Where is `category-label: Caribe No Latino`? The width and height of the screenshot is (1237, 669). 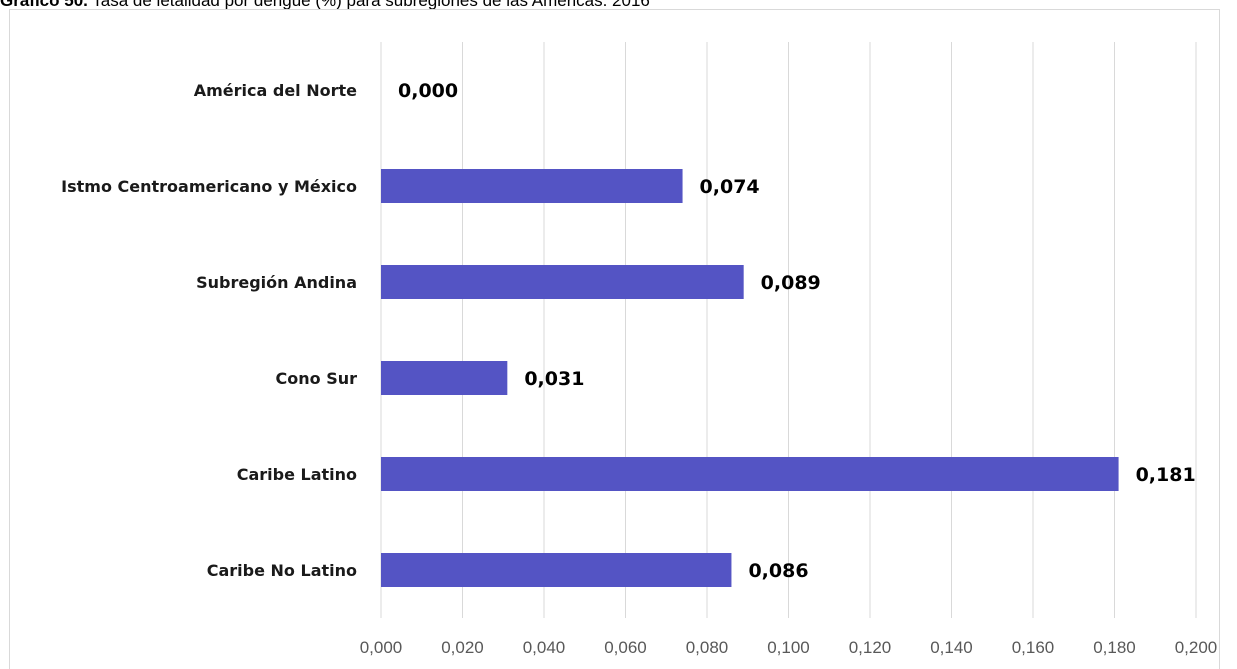
category-label: Caribe No Latino is located at coordinates (282, 570).